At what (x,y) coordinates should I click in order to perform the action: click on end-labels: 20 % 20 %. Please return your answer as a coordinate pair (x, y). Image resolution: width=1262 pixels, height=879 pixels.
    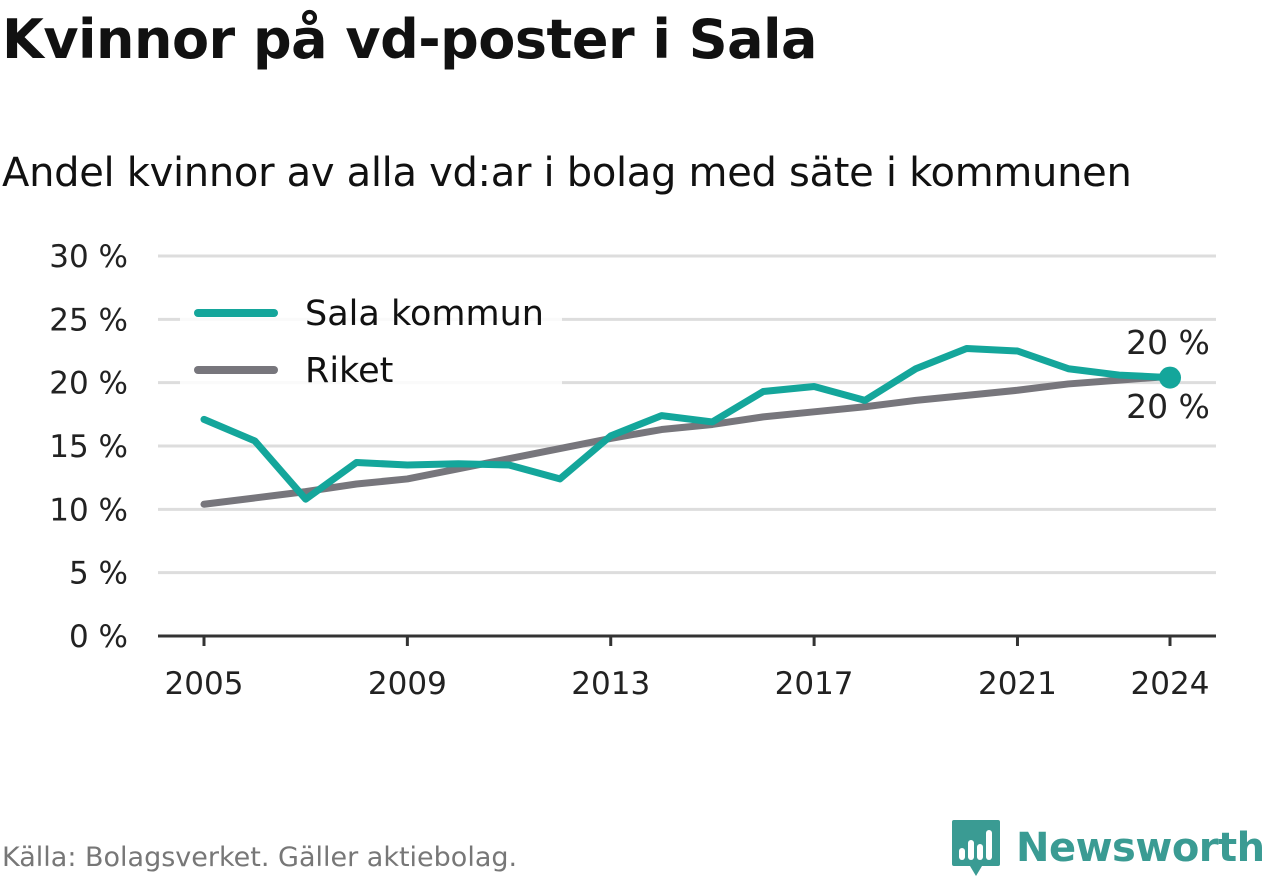
    Looking at the image, I should click on (1168, 374).